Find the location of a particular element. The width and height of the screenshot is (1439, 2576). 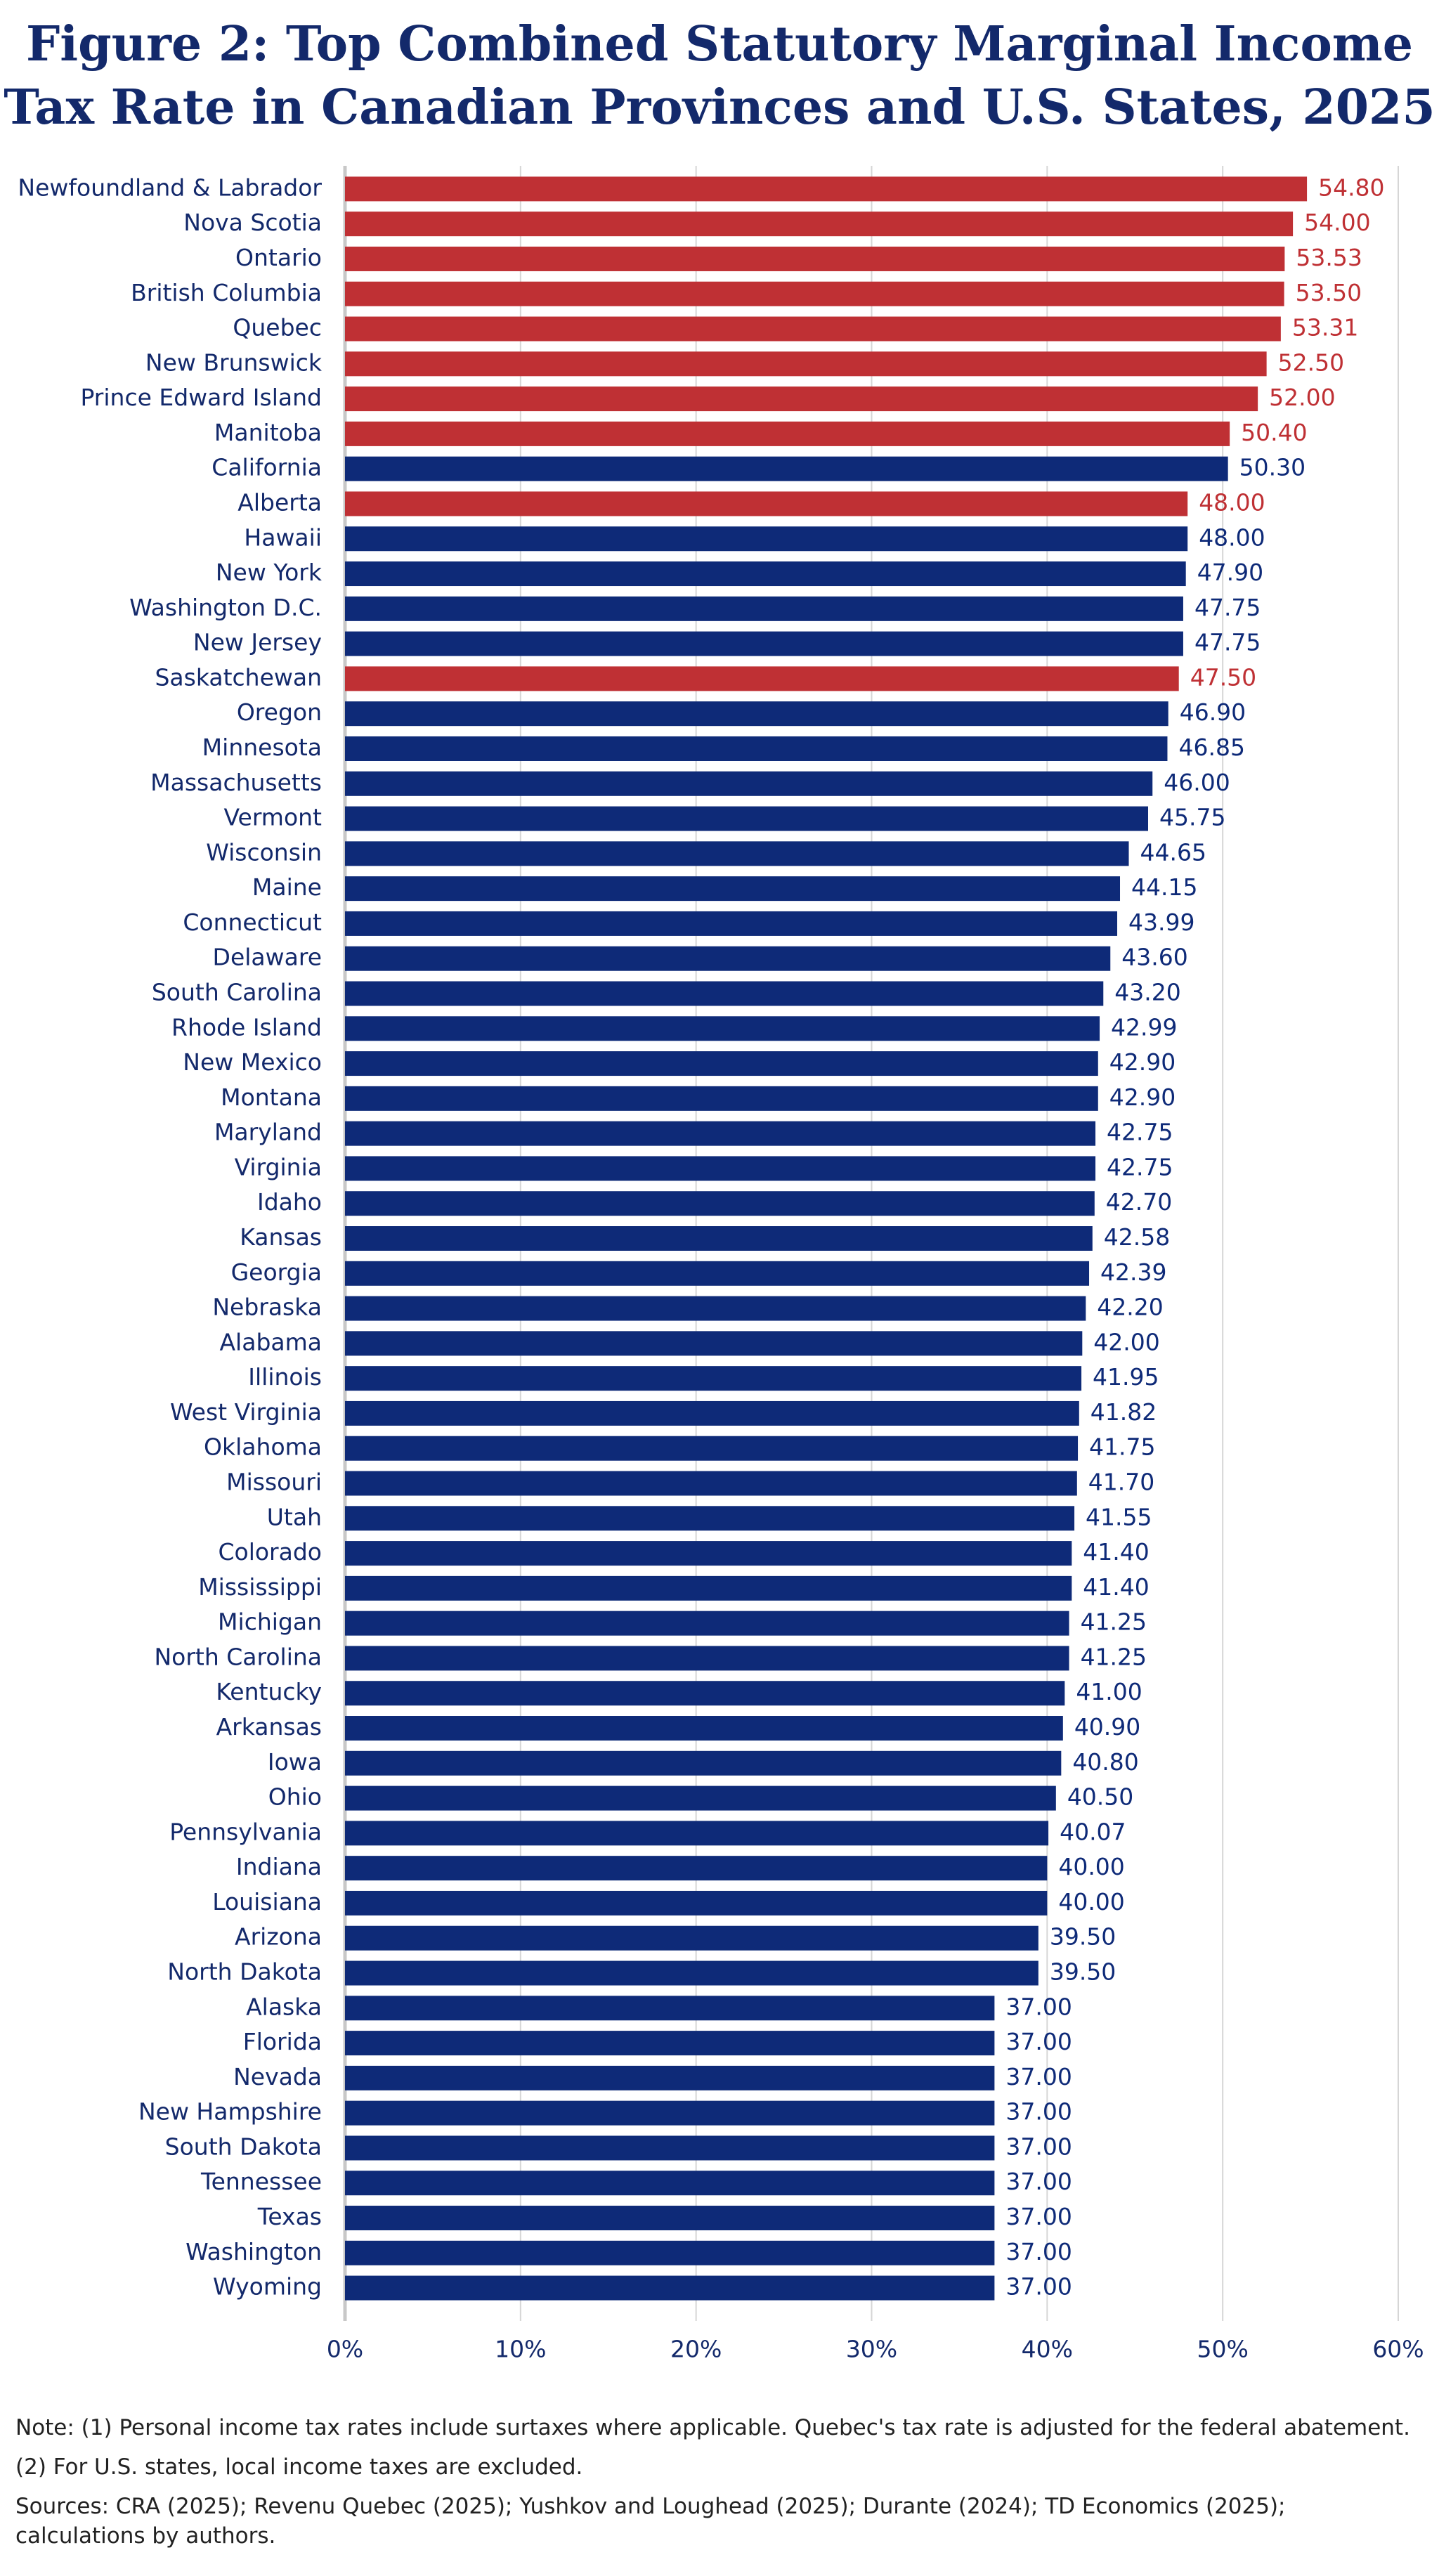

y-tick-label: Alberta is located at coordinates (279, 502).